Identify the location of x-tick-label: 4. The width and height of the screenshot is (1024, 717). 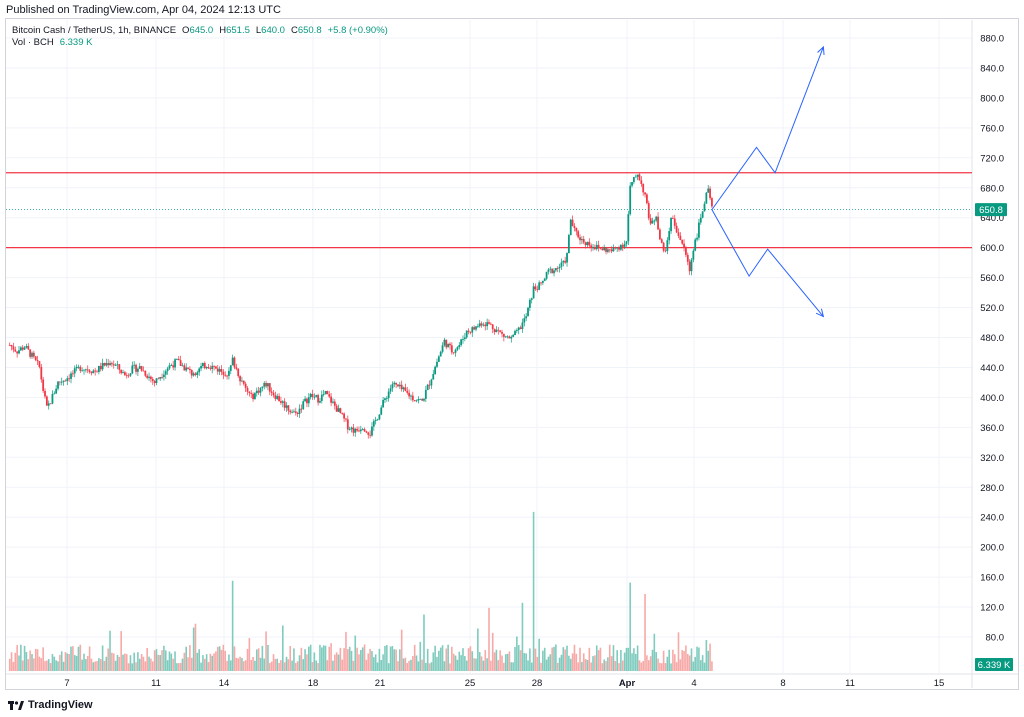
(693, 683).